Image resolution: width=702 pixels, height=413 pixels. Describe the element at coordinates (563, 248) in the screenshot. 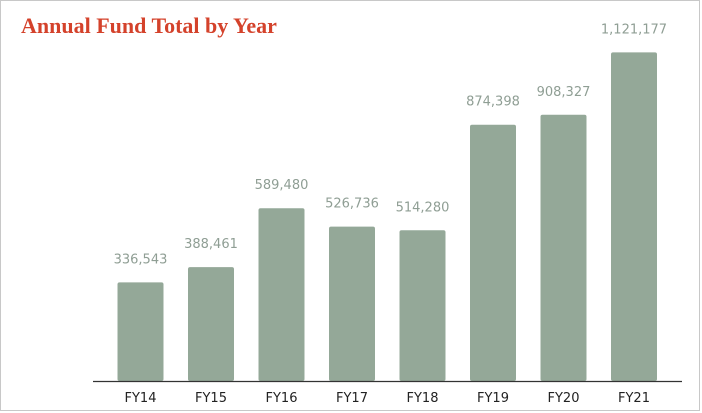

I see `bar-fy20` at that location.